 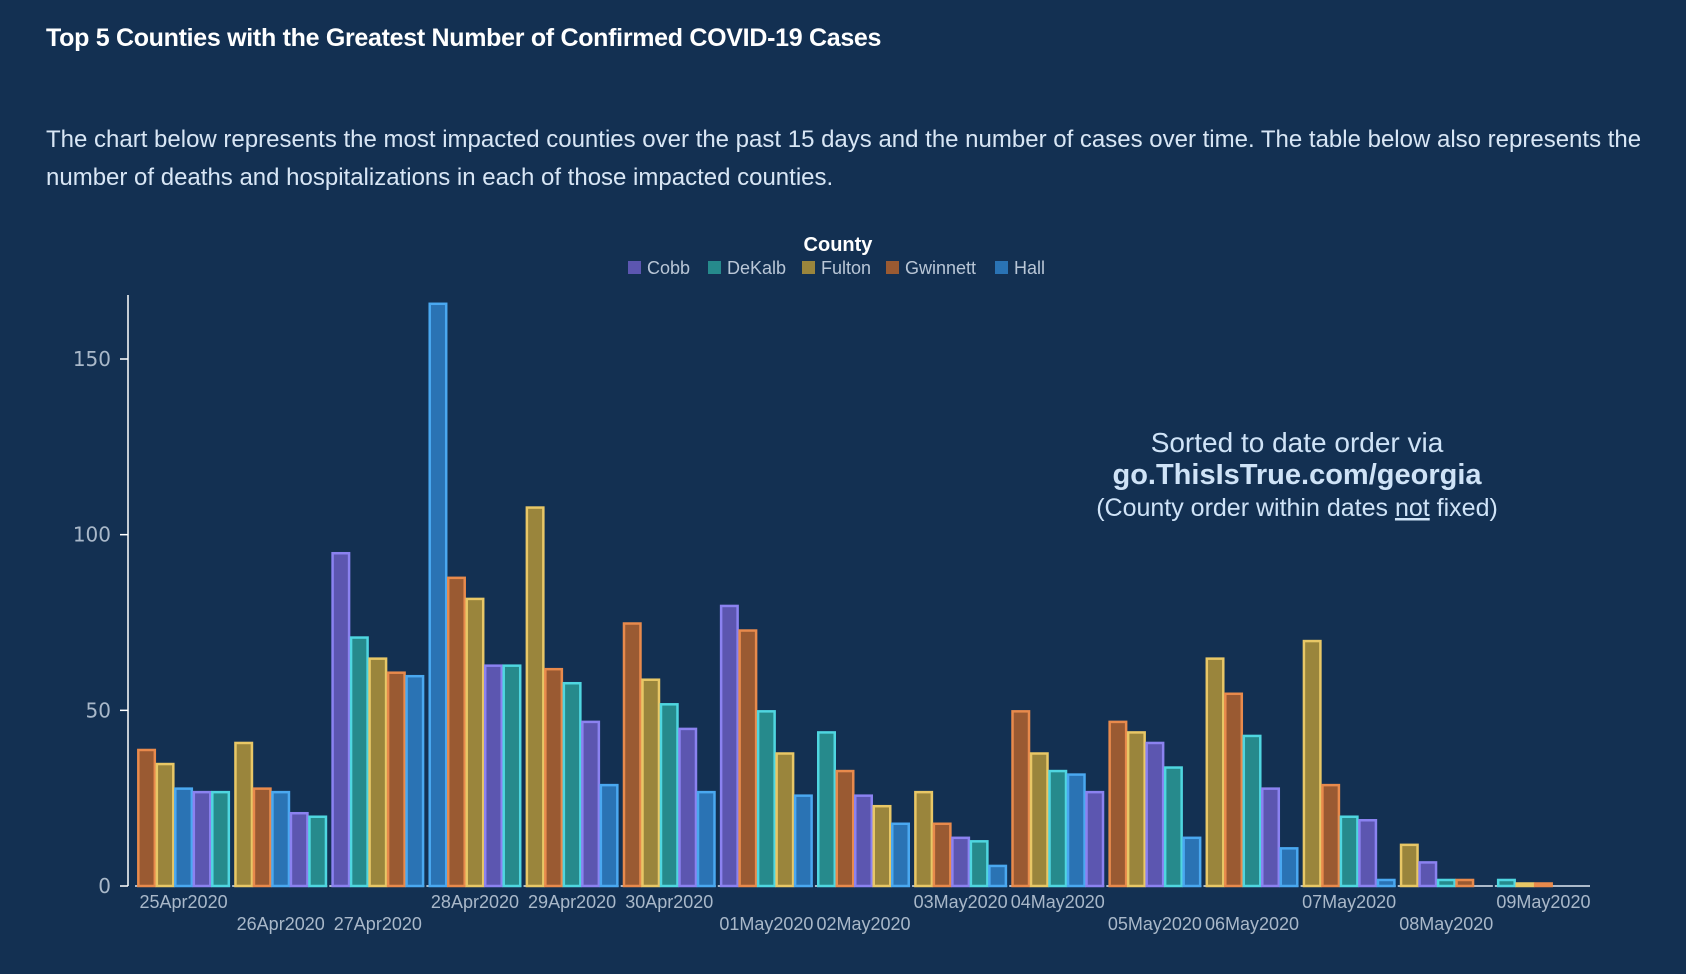 I want to click on bar-08May2020-dekalb, so click(x=1446, y=883).